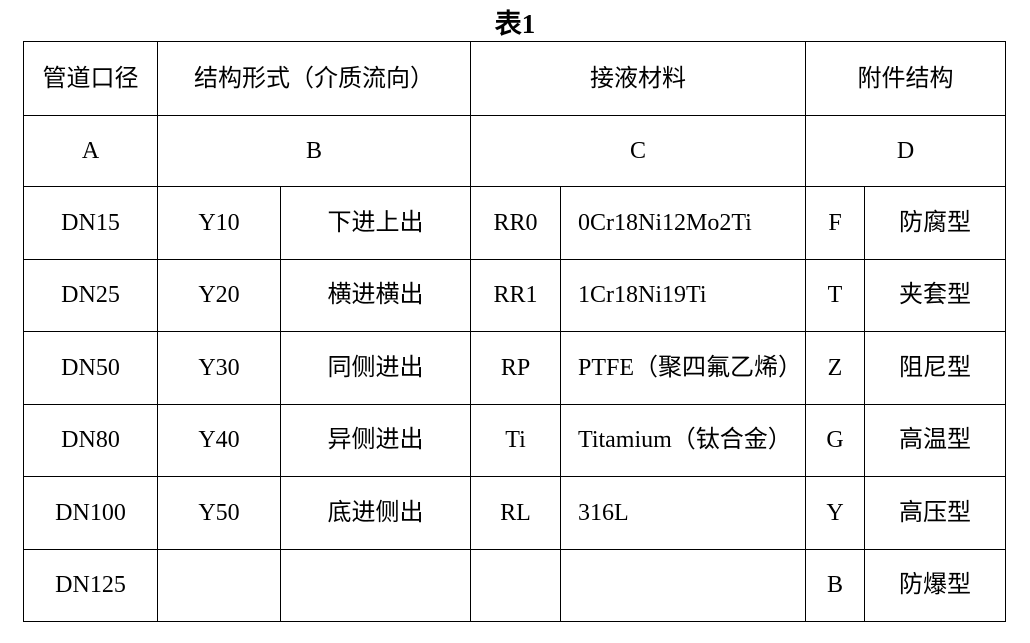 Image resolution: width=1030 pixels, height=643 pixels. What do you see at coordinates (219, 513) in the screenshot?
I see `table-cell: Y50` at bounding box center [219, 513].